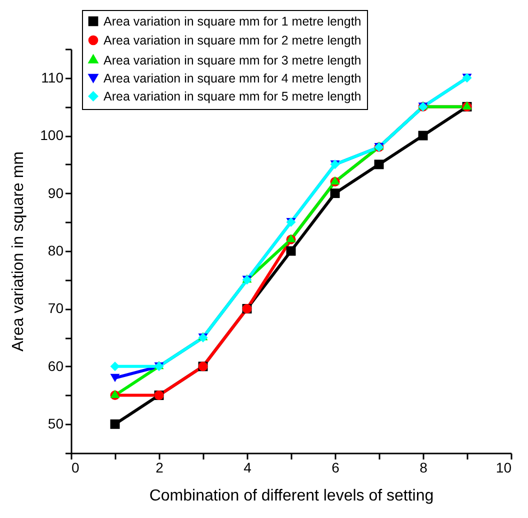 The image size is (528, 518). I want to click on y-tick-label: 80, so click(56, 250).